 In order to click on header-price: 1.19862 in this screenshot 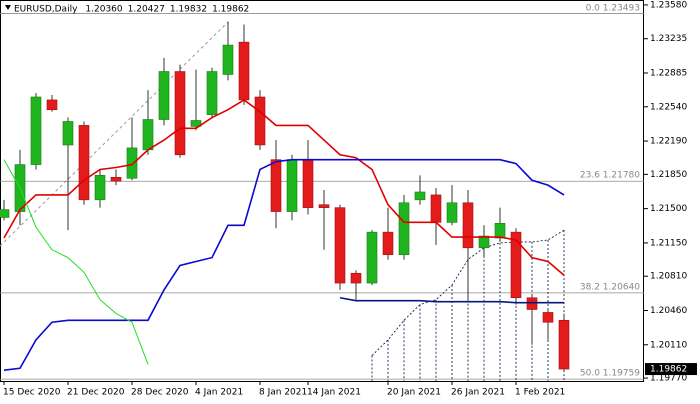, I will do `click(230, 10)`.